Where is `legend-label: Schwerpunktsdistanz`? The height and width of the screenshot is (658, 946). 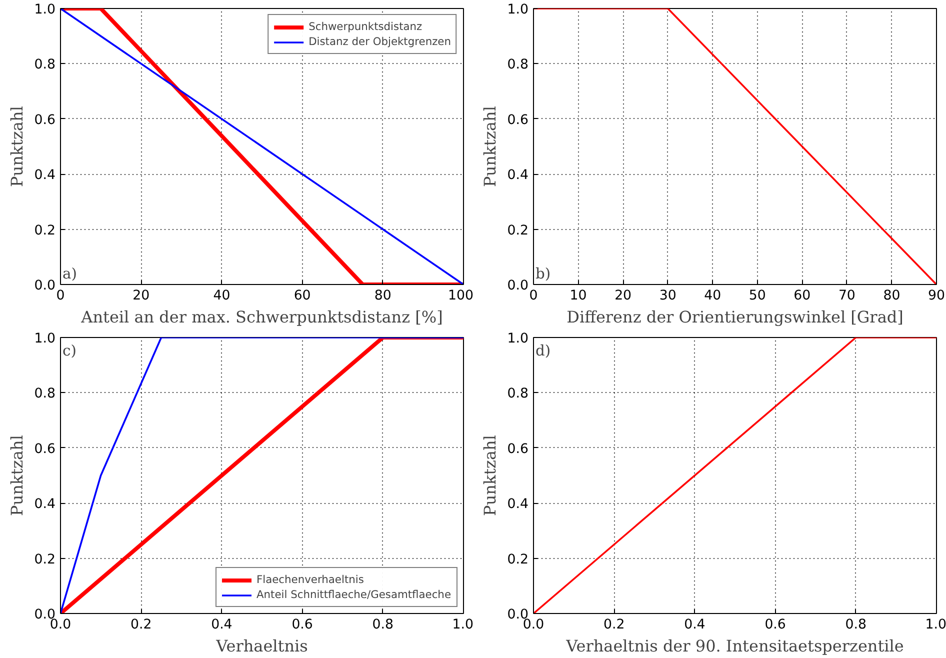
legend-label: Schwerpunktsdistanz is located at coordinates (365, 26).